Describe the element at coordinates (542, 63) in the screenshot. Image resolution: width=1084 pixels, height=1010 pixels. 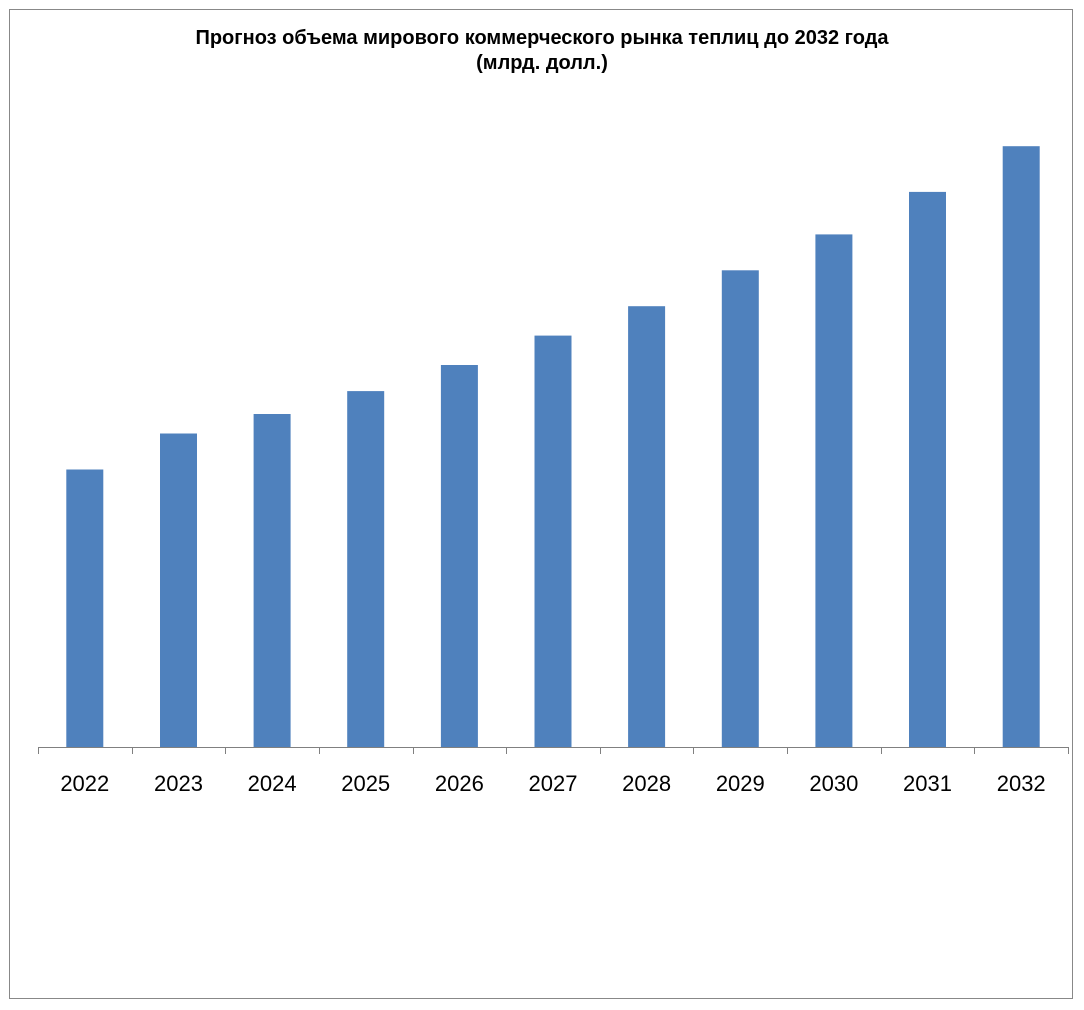
I see `chart-title-line-2: (млрд. долл.)` at that location.